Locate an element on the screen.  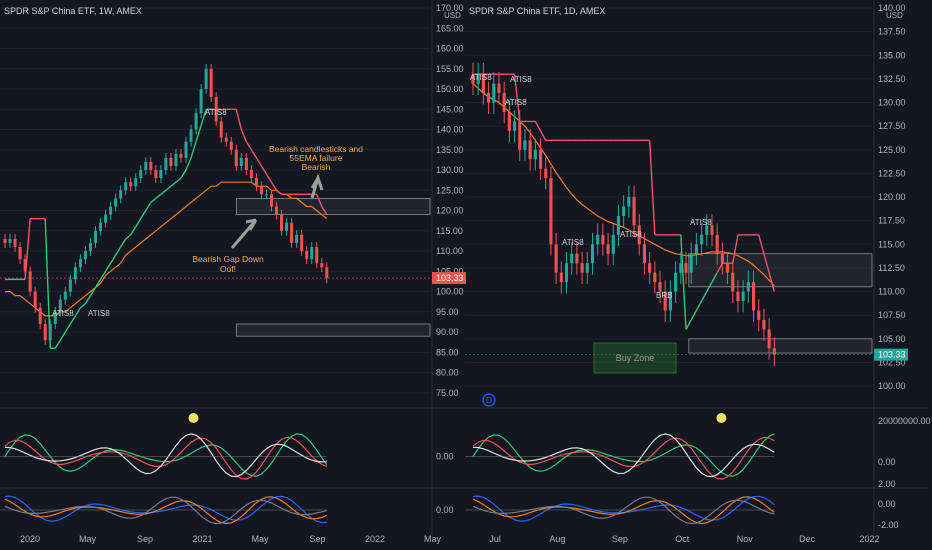
buy-zone-box is located at coordinates (635, 358).